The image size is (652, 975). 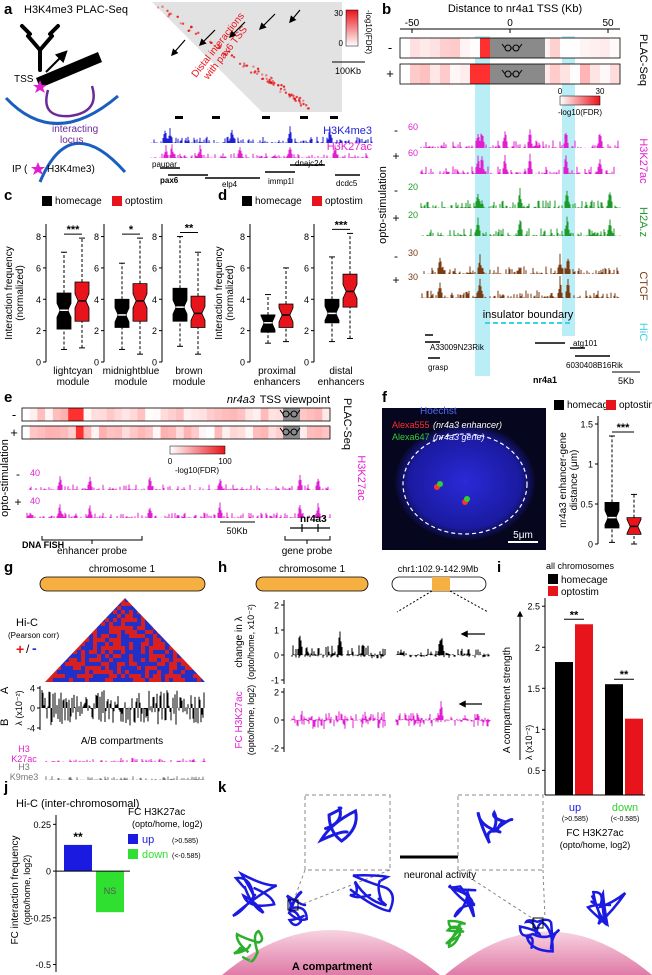 What do you see at coordinates (123, 708) in the screenshot?
I see `compartment-track` at bounding box center [123, 708].